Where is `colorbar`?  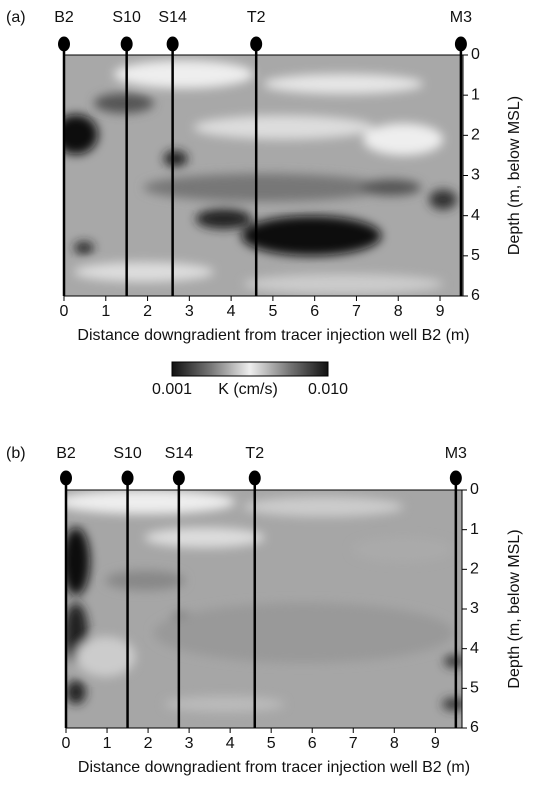
colorbar is located at coordinates (250, 369).